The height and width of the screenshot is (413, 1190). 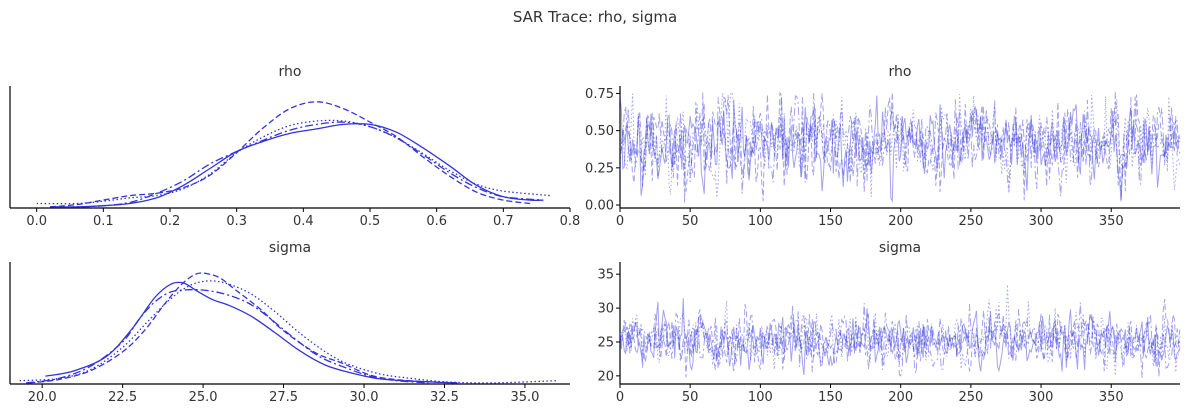 What do you see at coordinates (236, 221) in the screenshot?
I see `x-tick-label: 0.3` at bounding box center [236, 221].